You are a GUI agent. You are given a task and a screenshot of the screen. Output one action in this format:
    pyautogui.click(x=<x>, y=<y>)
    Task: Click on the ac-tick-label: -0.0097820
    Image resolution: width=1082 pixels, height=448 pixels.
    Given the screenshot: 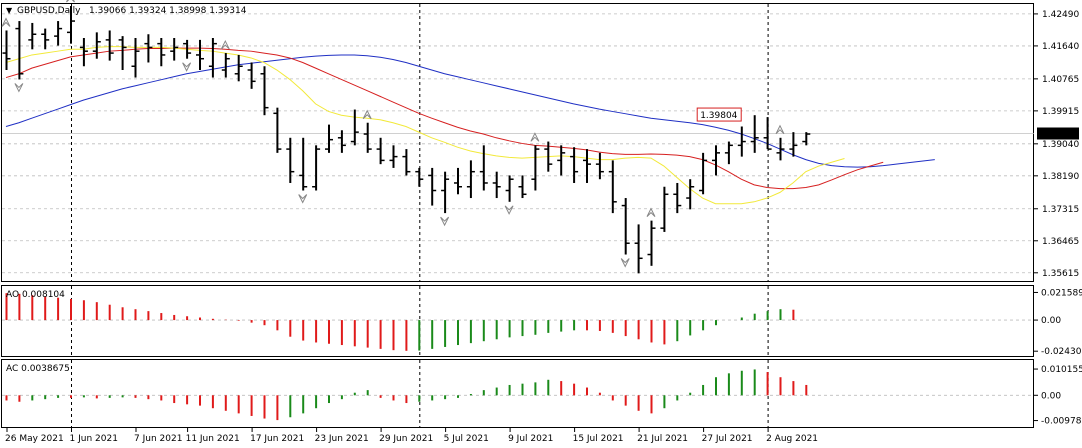 What is the action you would take?
    pyautogui.click(x=1061, y=422)
    